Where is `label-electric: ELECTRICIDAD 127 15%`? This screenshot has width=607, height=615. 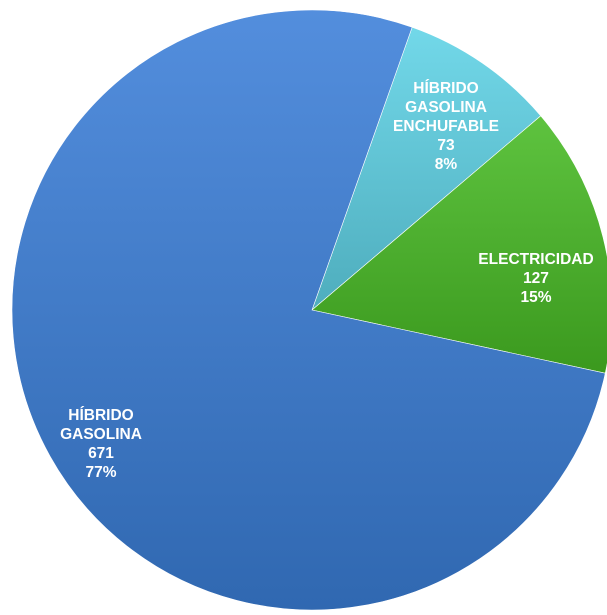 label-electric: ELECTRICIDAD 127 15% is located at coordinates (535, 278).